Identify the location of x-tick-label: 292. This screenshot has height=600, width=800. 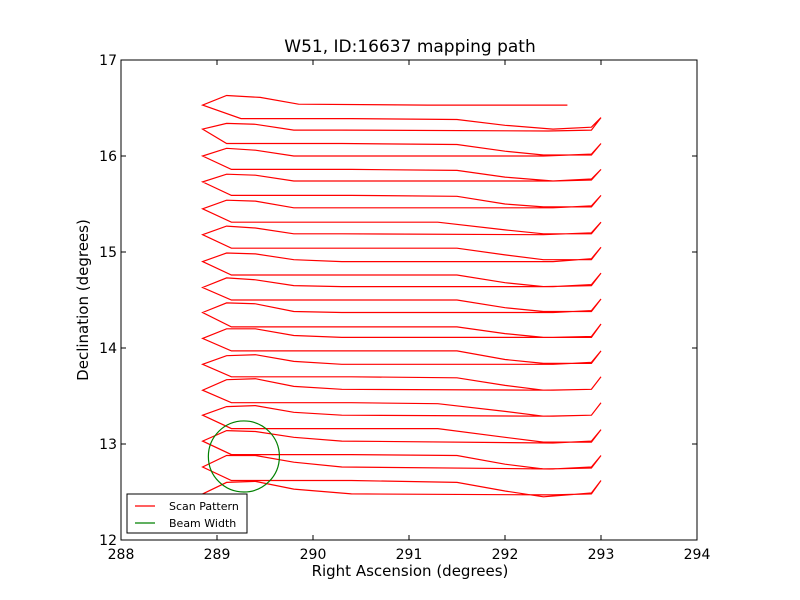
(505, 555).